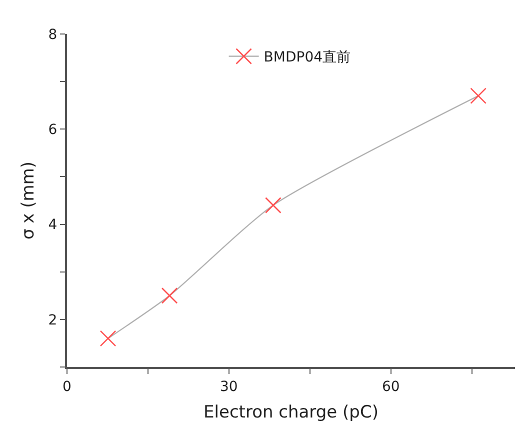 This screenshot has height=430, width=518. Describe the element at coordinates (53, 34) in the screenshot. I see `y-tick-label: 8` at that location.